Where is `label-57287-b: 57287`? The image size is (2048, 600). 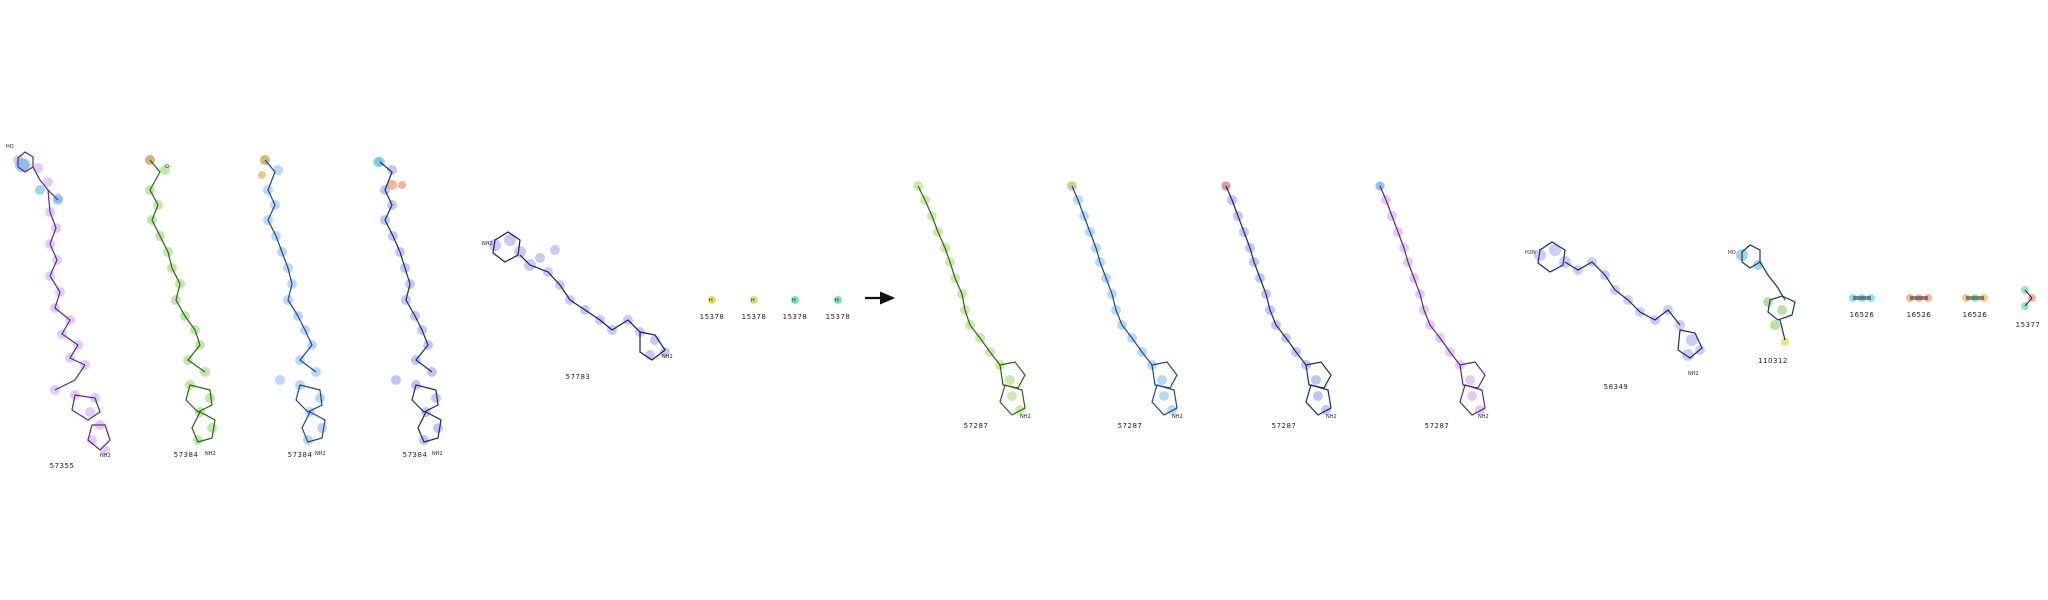 label-57287-b: 57287 is located at coordinates (1130, 426).